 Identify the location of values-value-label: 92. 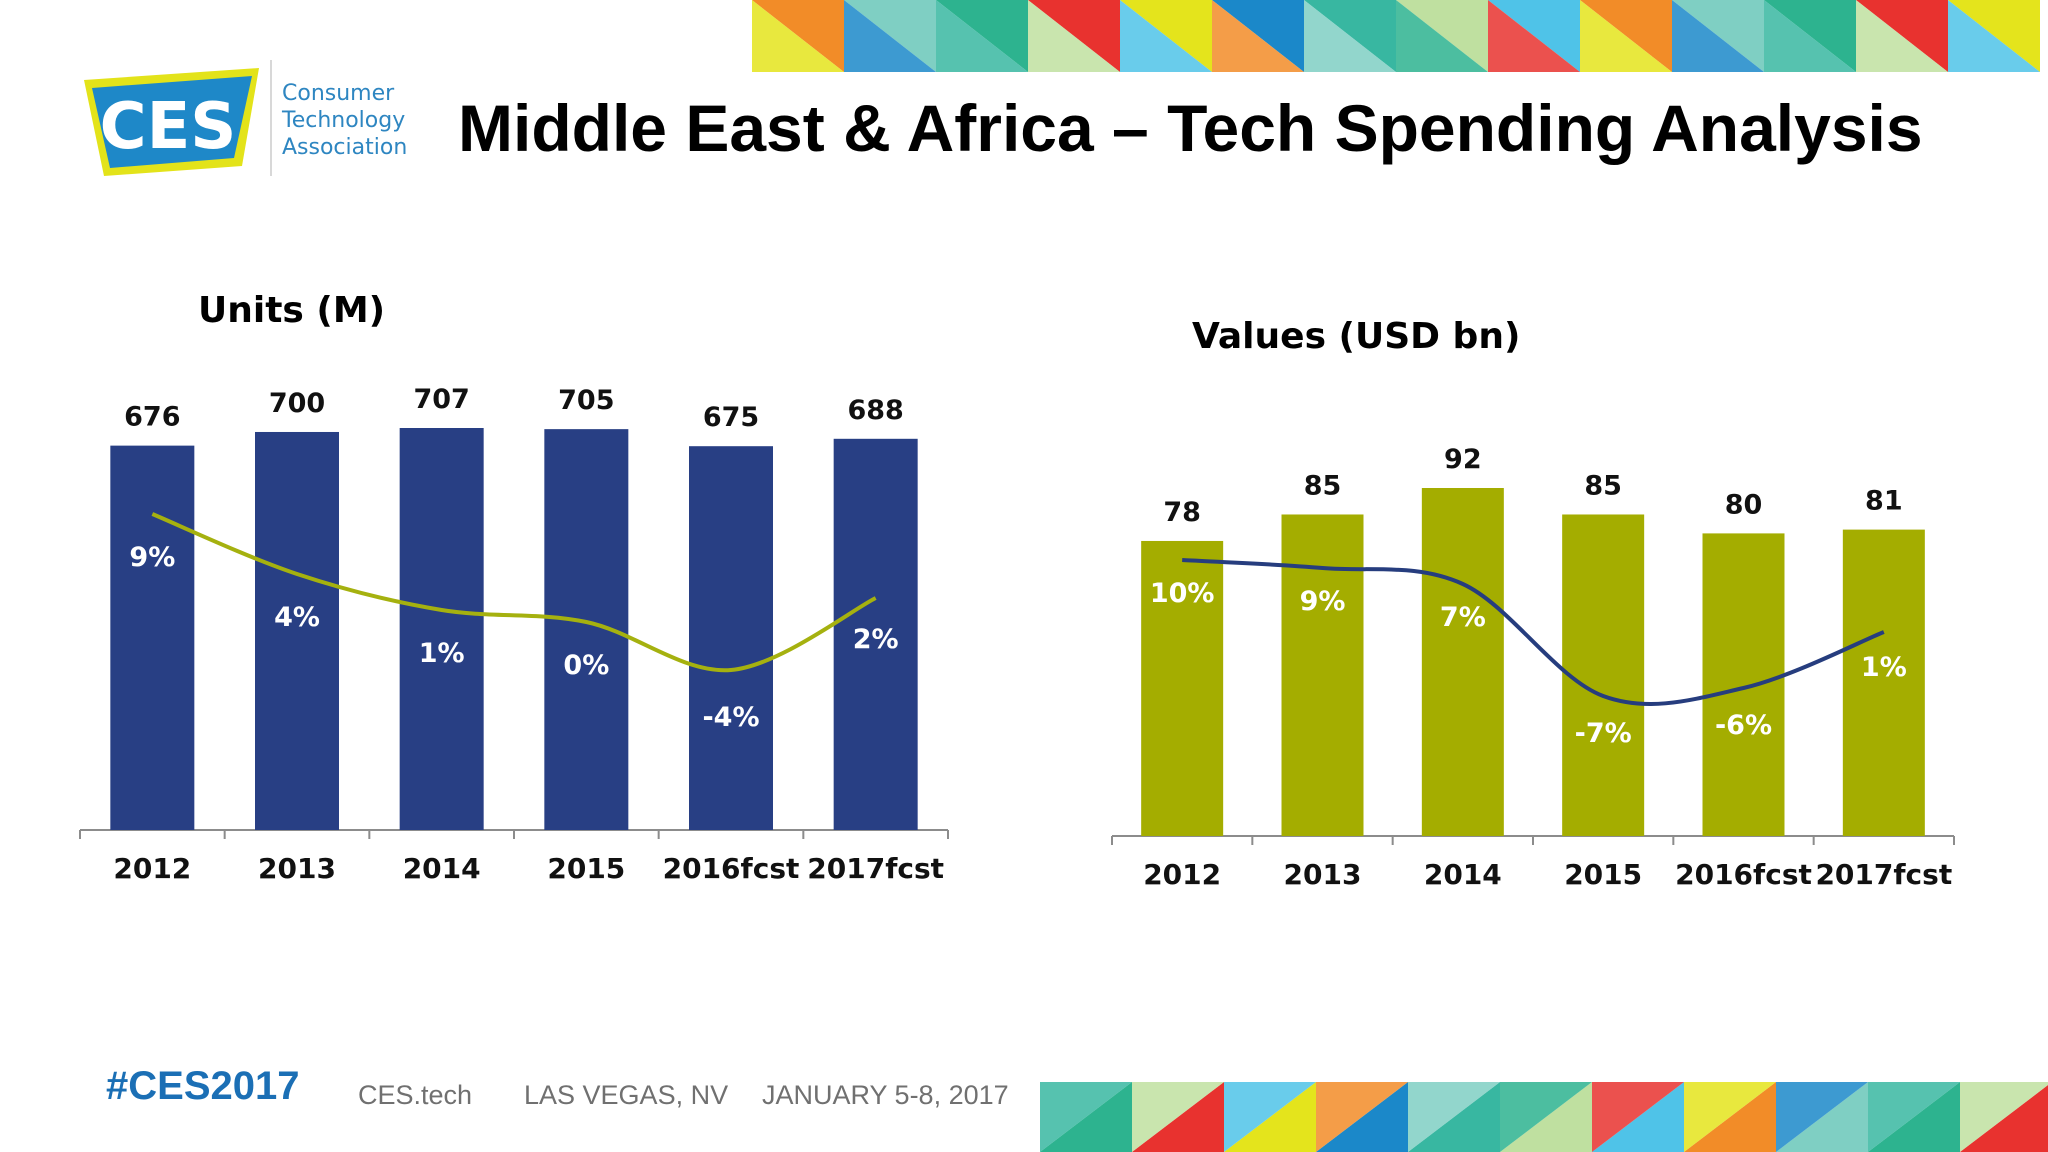
(1463, 459).